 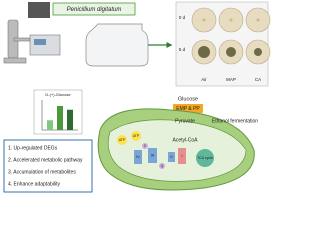 What do you see at coordinates (177, 150) in the screenshot?
I see `inner-membrane` at bounding box center [177, 150].